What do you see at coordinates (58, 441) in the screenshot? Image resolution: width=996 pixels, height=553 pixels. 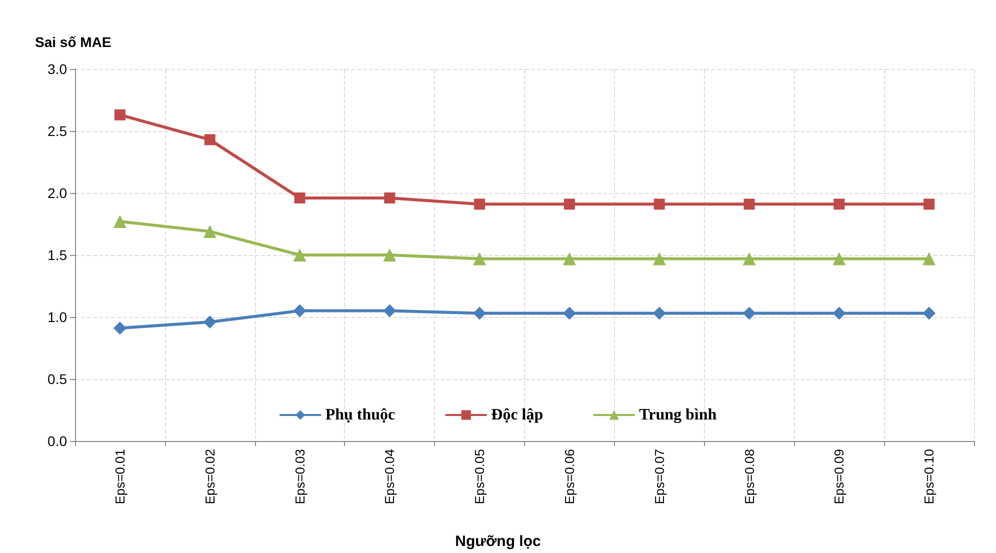 I see `y-tick-label: 0.0` at bounding box center [58, 441].